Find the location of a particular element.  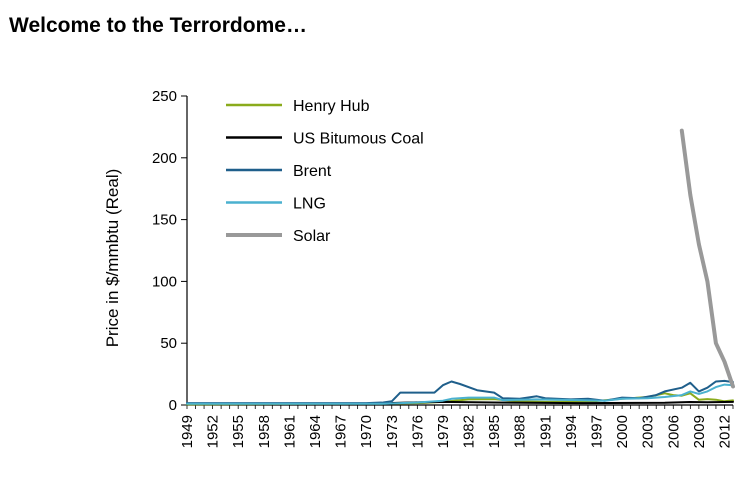

legend-label-solar: Solar is located at coordinates (312, 236).